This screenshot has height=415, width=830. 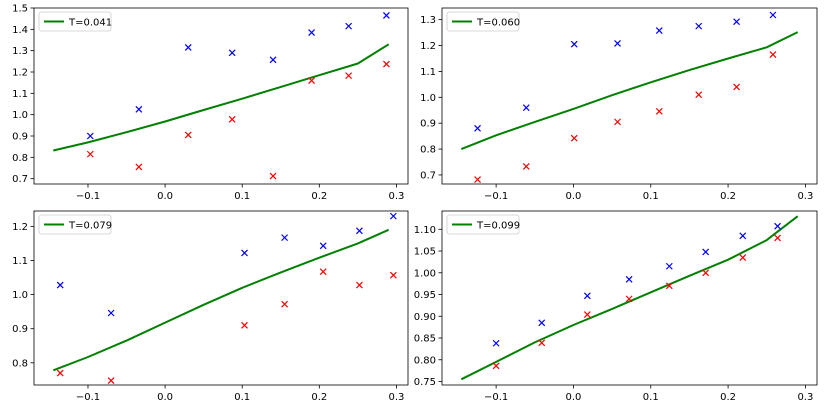 What do you see at coordinates (90, 23) in the screenshot?
I see `legend-label: T=0.041` at bounding box center [90, 23].